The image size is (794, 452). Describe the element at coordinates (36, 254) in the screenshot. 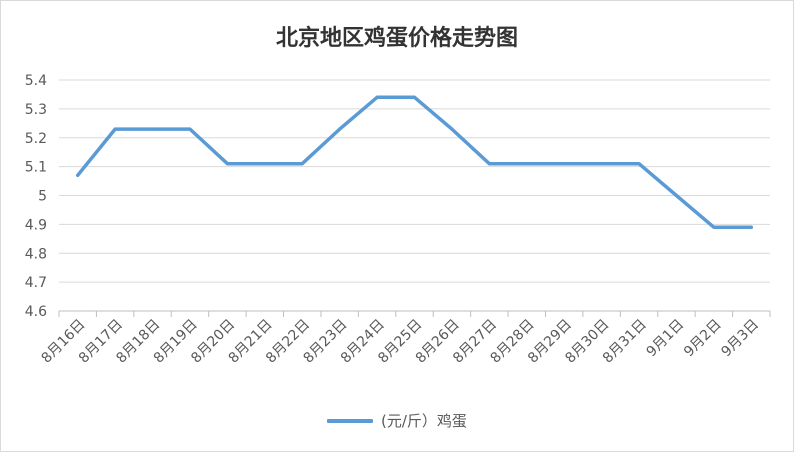

I see `y-tick-label: 4.8` at that location.